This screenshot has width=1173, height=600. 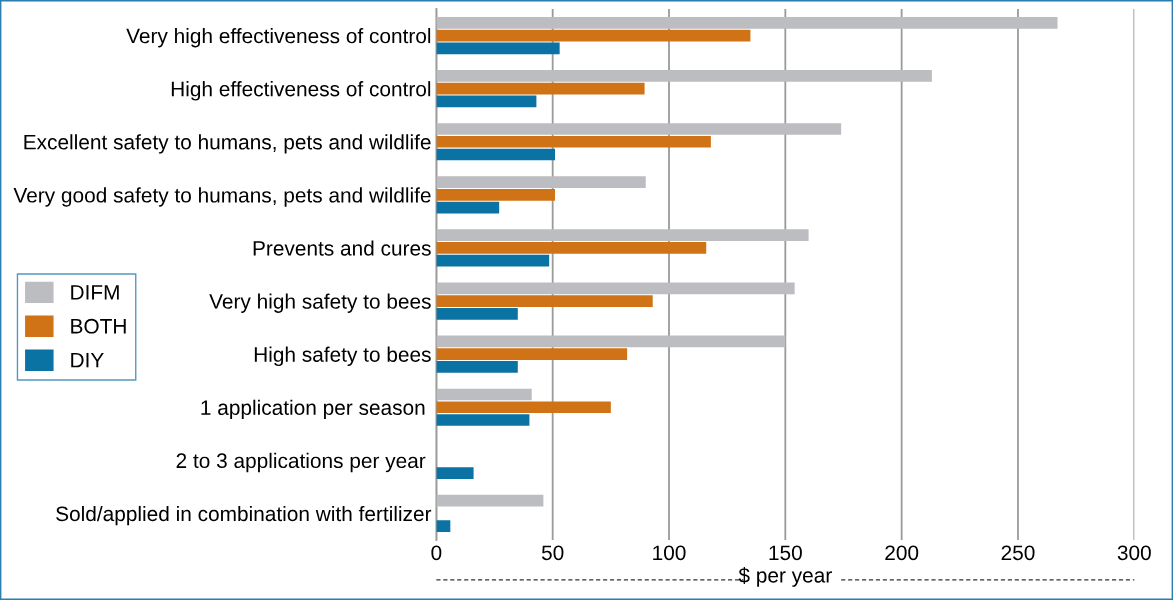 I want to click on y-tick-label: 1 application per season, so click(x=313, y=409).